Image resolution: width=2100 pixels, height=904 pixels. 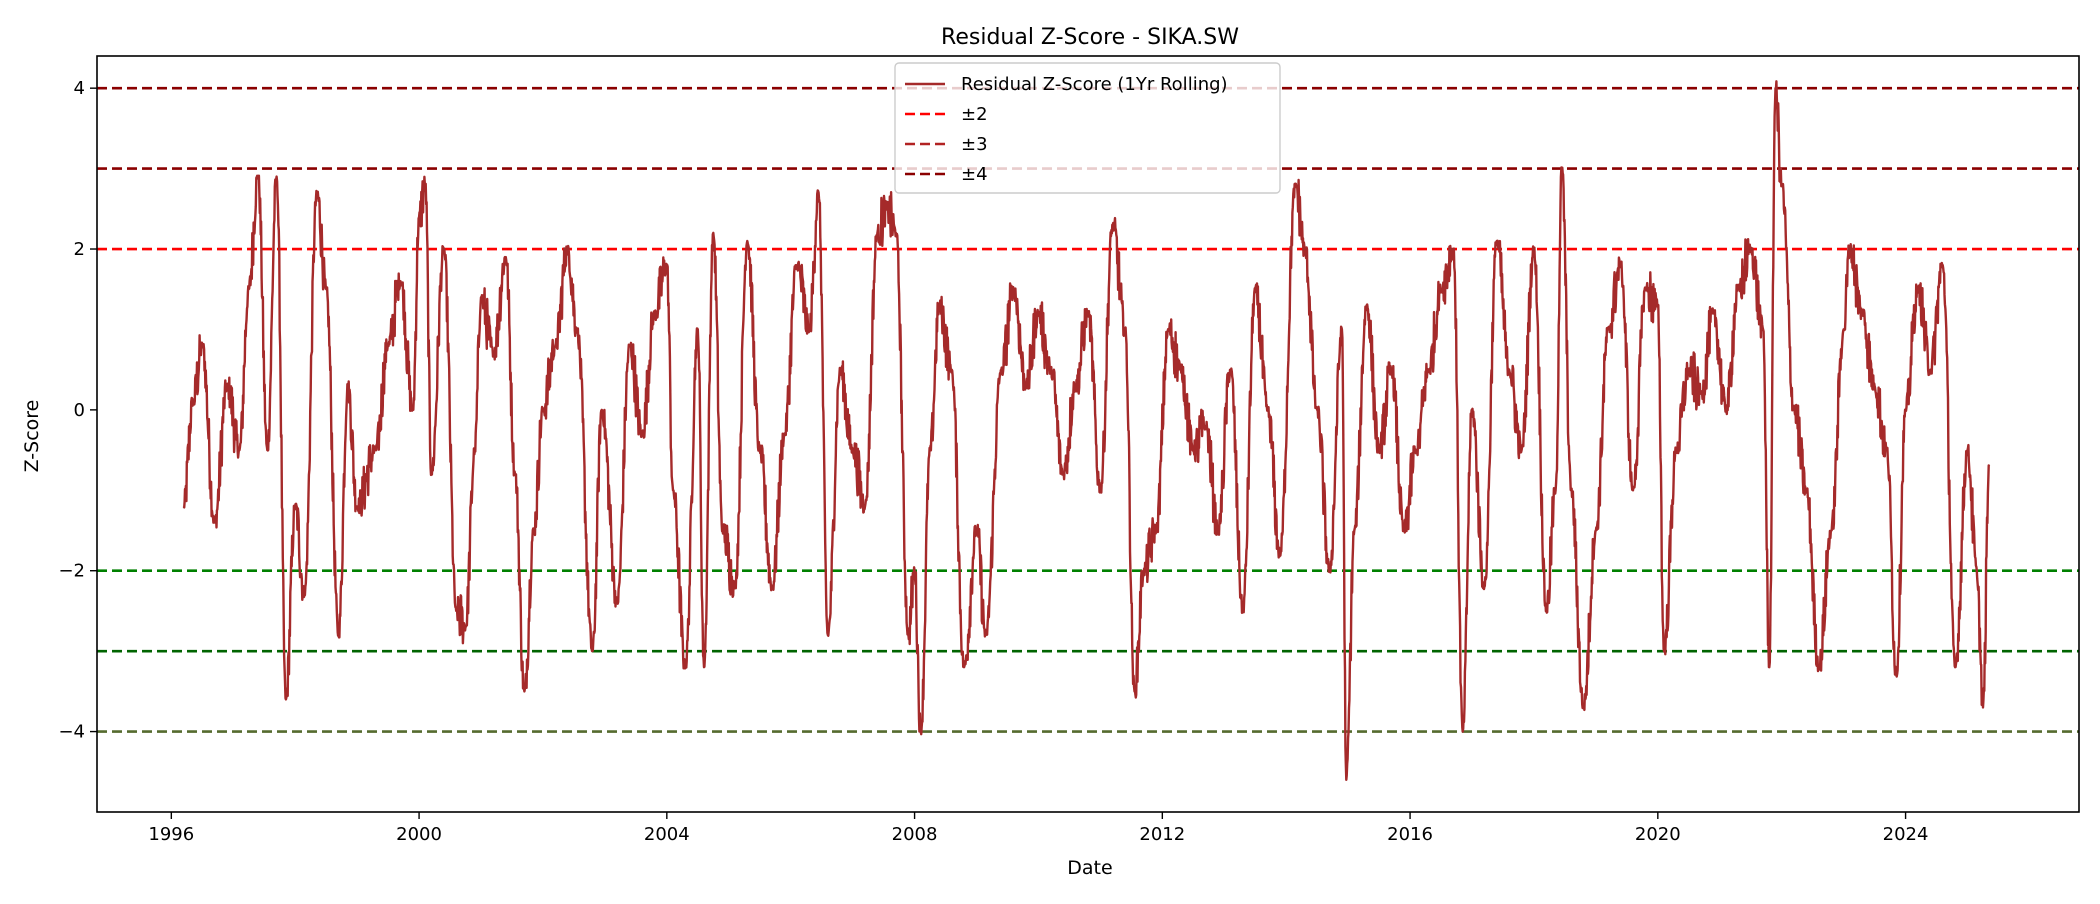 What do you see at coordinates (1906, 834) in the screenshot?
I see `x-tick-label: 2024` at bounding box center [1906, 834].